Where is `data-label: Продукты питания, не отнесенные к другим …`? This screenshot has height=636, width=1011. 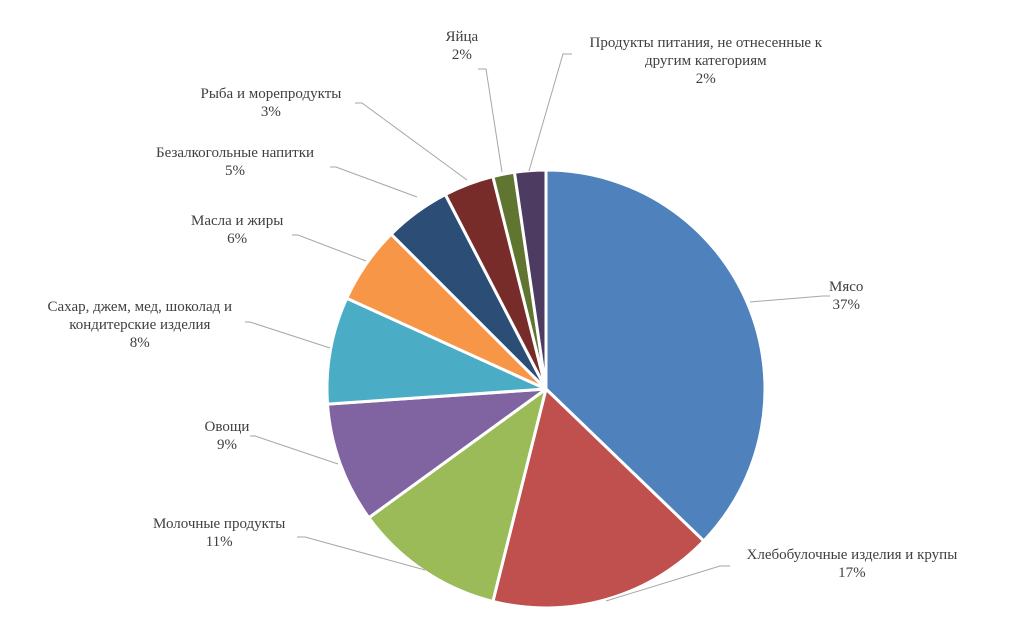
data-label: Продукты питания, не отнесенные к другим … is located at coordinates (706, 61).